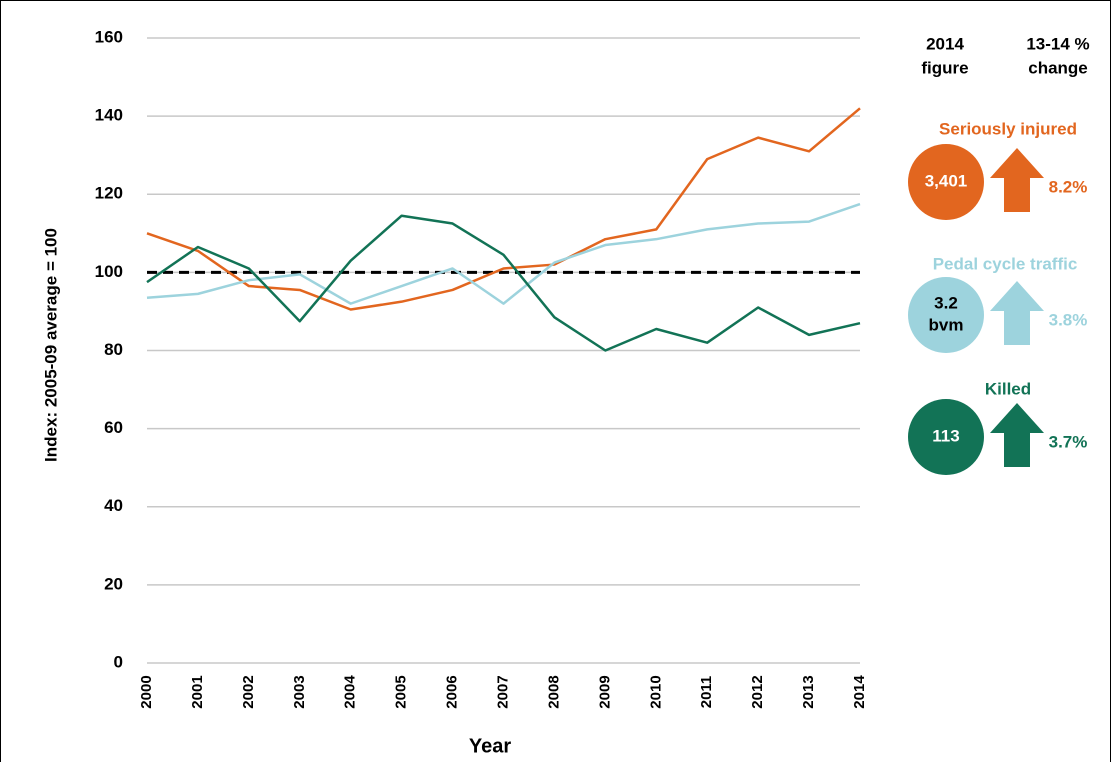 The width and height of the screenshot is (1111, 762). Describe the element at coordinates (113, 427) in the screenshot. I see `y-tick-label: 60` at that location.